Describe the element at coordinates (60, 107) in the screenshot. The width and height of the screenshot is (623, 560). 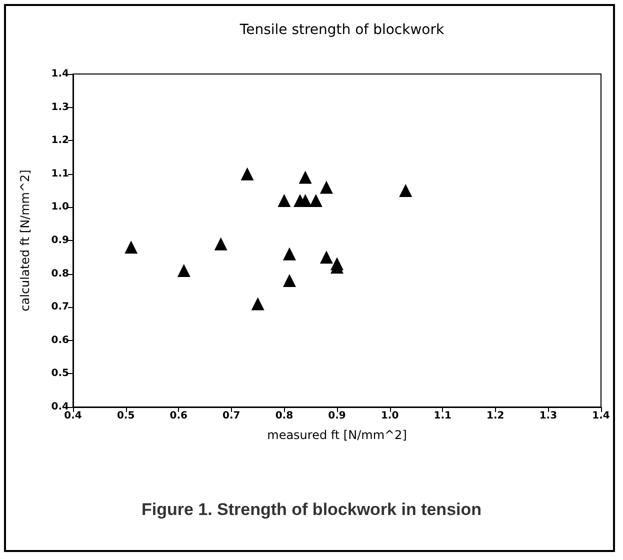
I see `y-tick-label: 1.3` at that location.